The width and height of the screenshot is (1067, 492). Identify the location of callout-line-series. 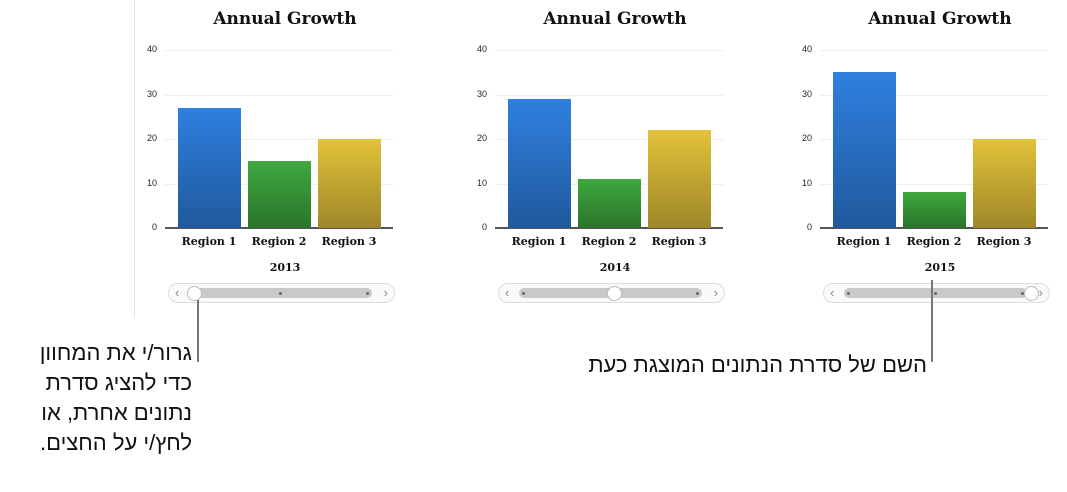
(932, 321).